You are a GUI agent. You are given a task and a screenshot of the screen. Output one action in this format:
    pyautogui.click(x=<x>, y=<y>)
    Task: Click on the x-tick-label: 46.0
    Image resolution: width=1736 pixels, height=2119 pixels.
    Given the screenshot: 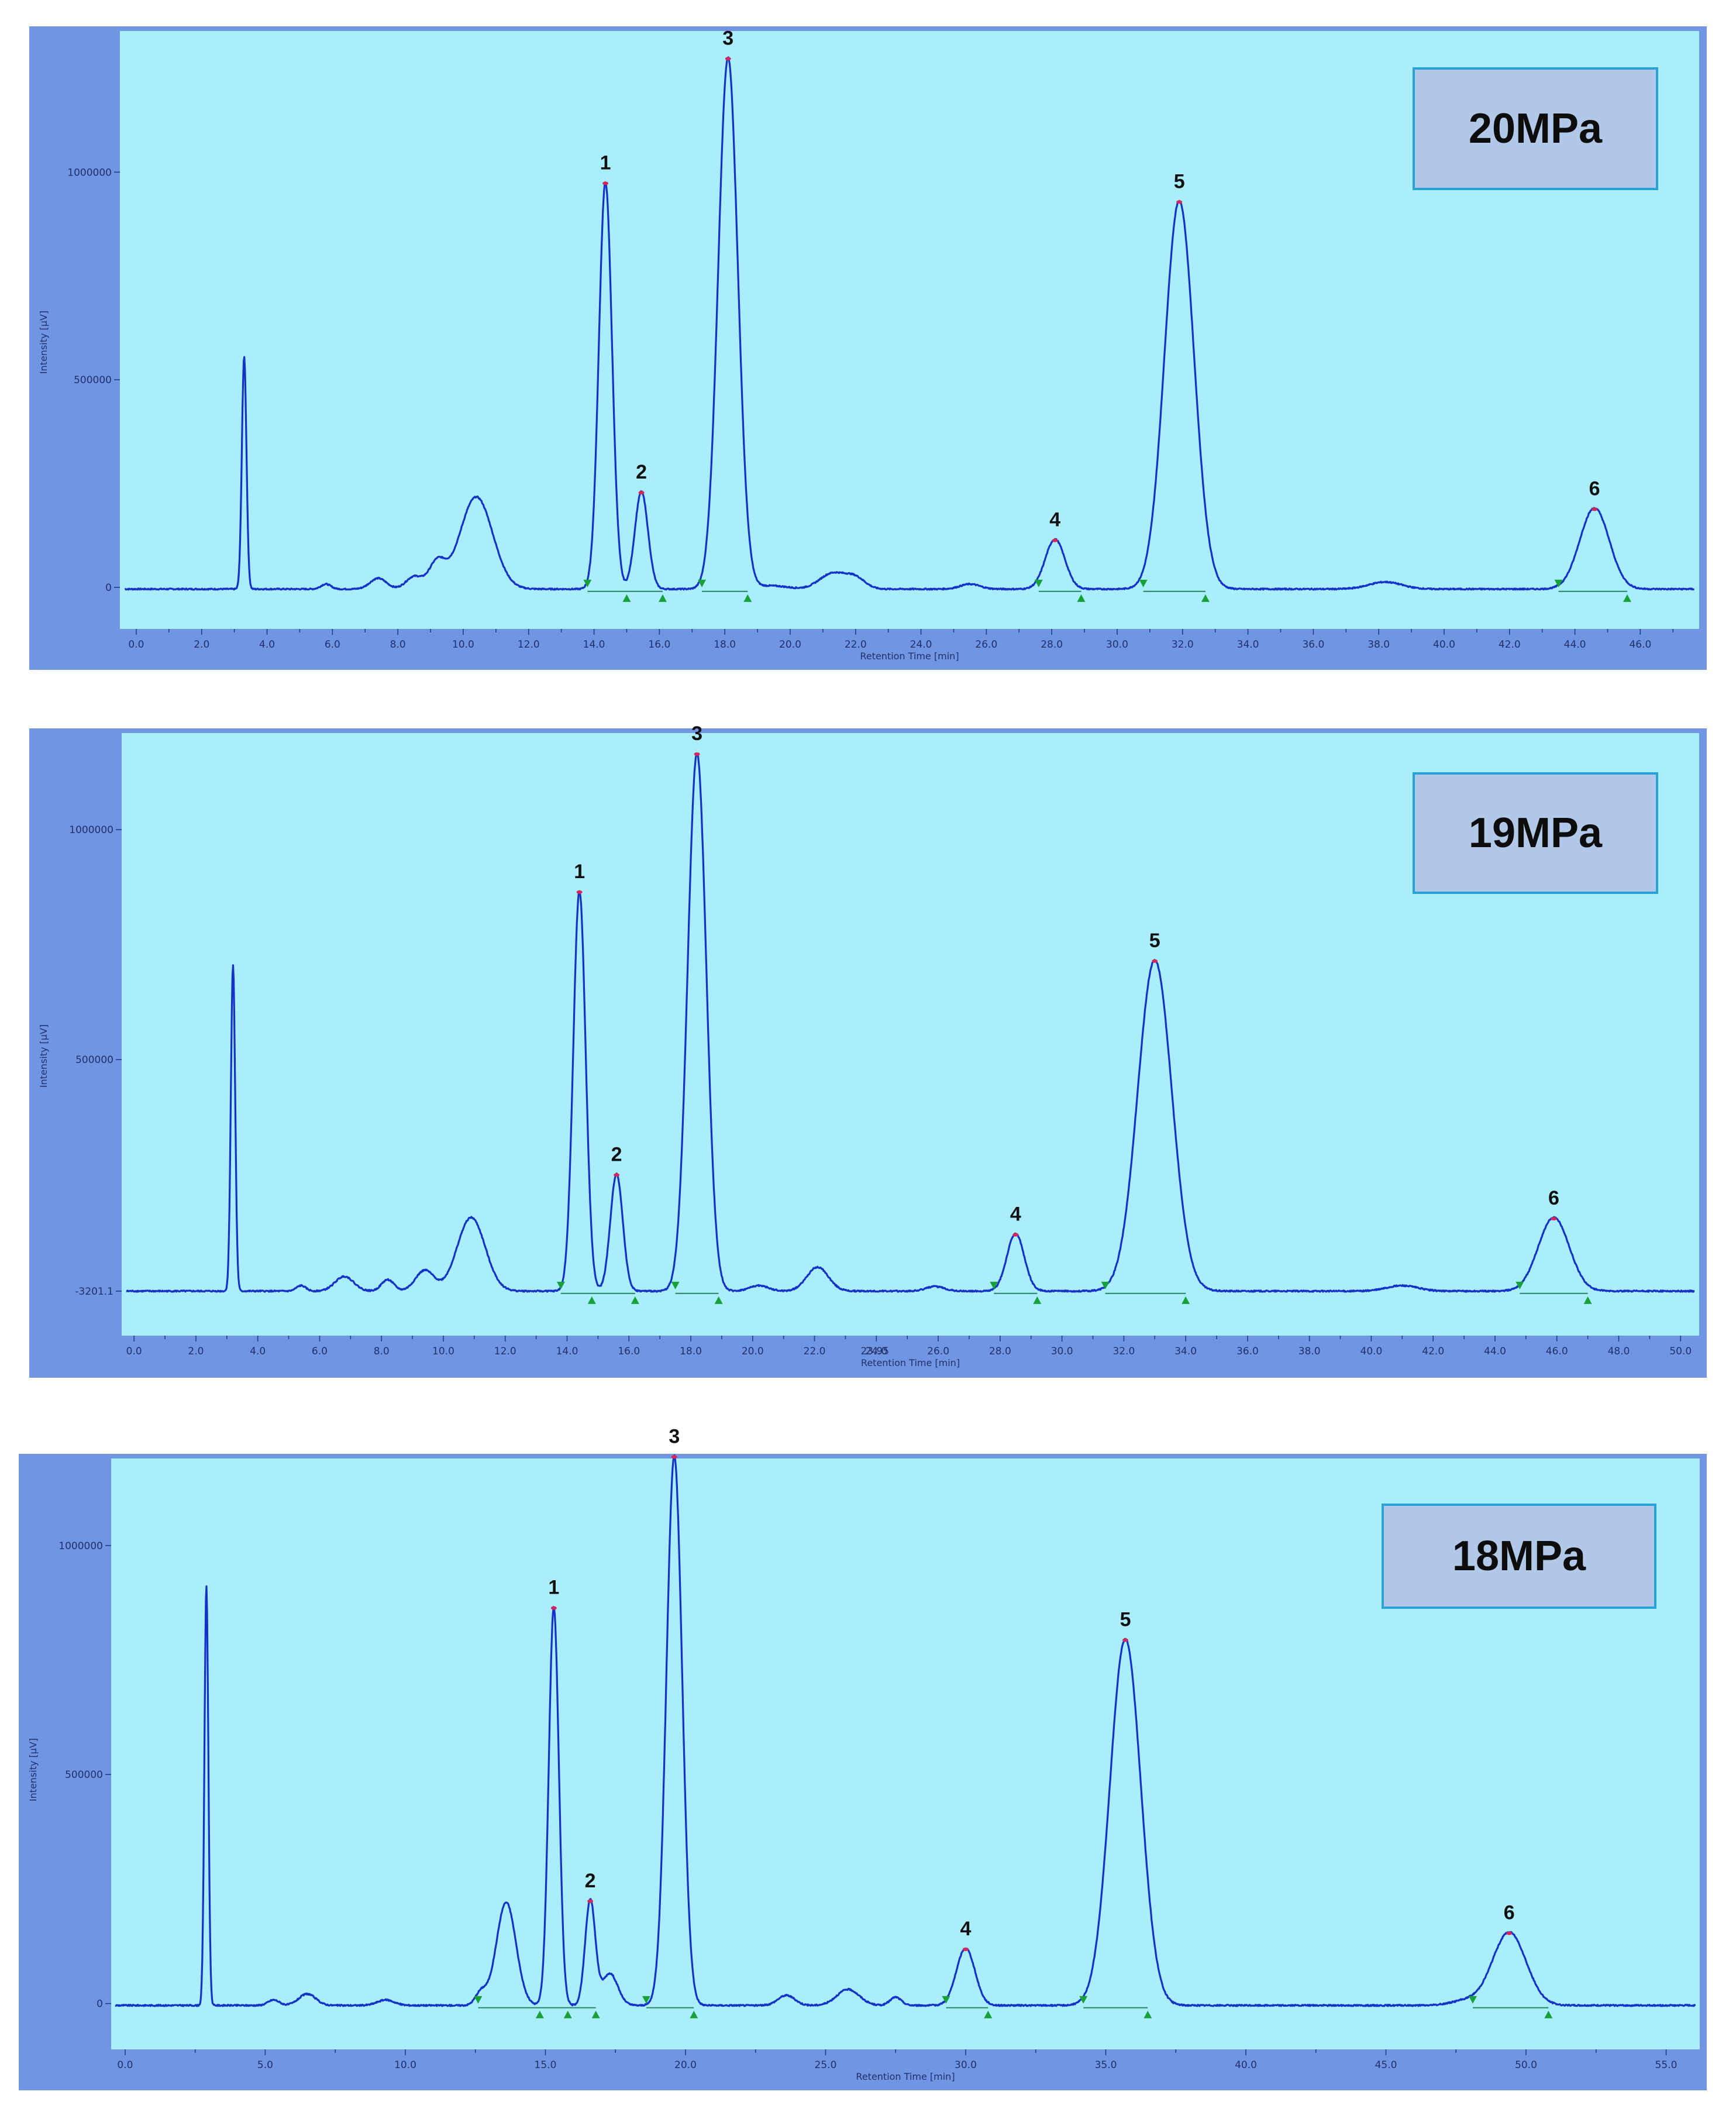 What is the action you would take?
    pyautogui.click(x=1557, y=1351)
    